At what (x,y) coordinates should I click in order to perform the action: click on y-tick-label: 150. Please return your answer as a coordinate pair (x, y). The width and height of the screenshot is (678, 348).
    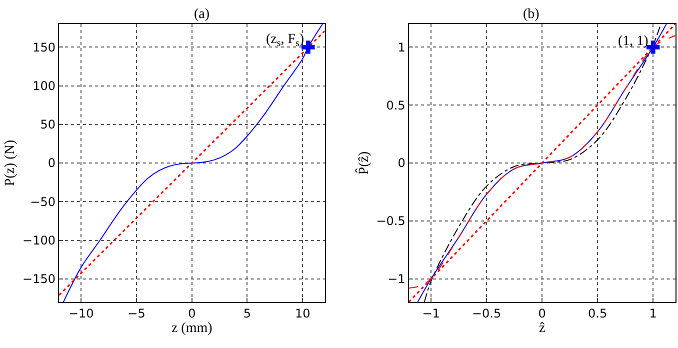
    Looking at the image, I should click on (44, 47).